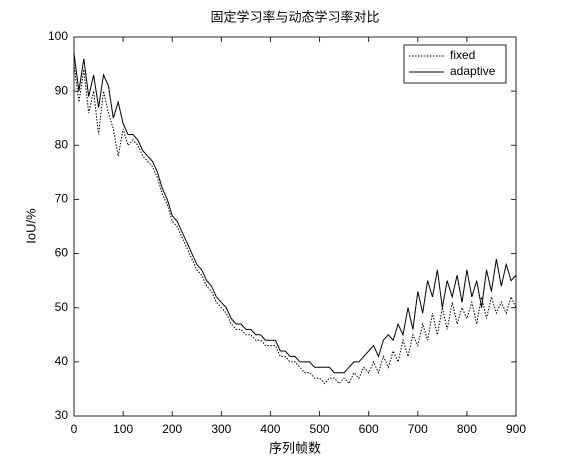 The image size is (571, 466). I want to click on x-tick-label: 100, so click(123, 429).